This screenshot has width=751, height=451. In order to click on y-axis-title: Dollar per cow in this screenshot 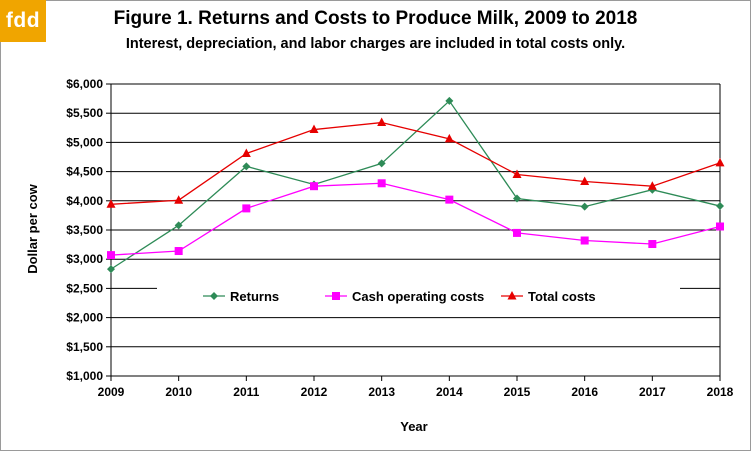, I will do `click(32, 228)`.